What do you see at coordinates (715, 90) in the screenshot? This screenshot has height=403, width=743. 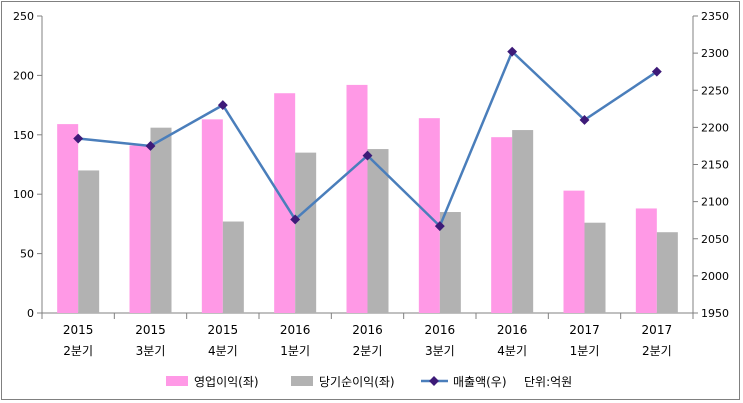 I see `y-right-tick-label: 2250` at bounding box center [715, 90].